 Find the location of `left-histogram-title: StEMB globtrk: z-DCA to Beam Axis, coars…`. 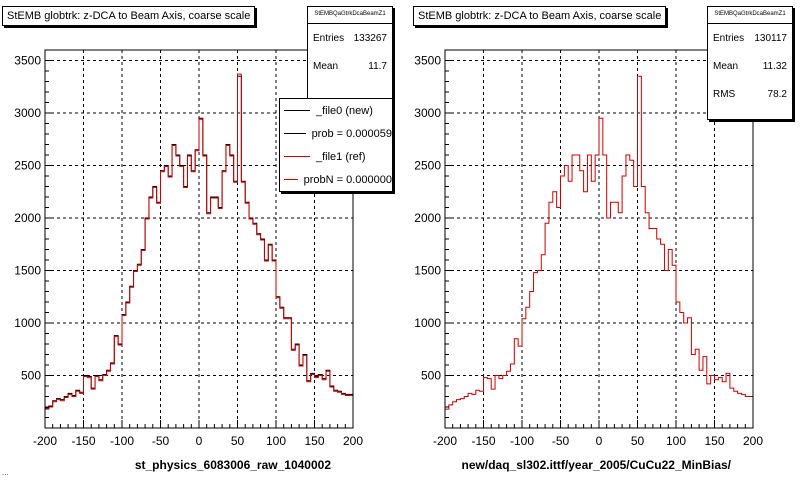

left-histogram-title: StEMB globtrk: z-DCA to Beam Axis, coars… is located at coordinates (129, 16).